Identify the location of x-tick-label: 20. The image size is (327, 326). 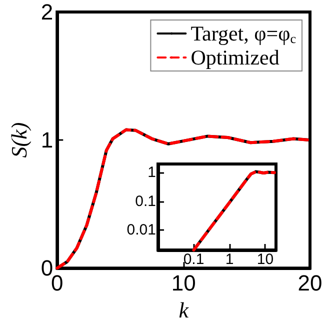
(310, 283).